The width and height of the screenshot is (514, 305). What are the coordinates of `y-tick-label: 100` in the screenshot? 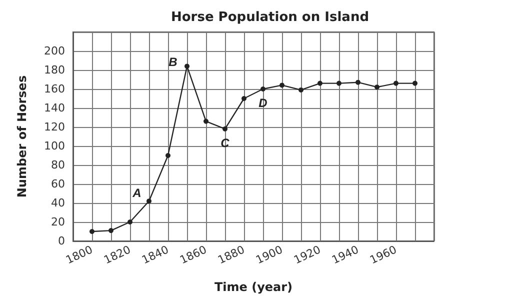 It's located at (54, 146).